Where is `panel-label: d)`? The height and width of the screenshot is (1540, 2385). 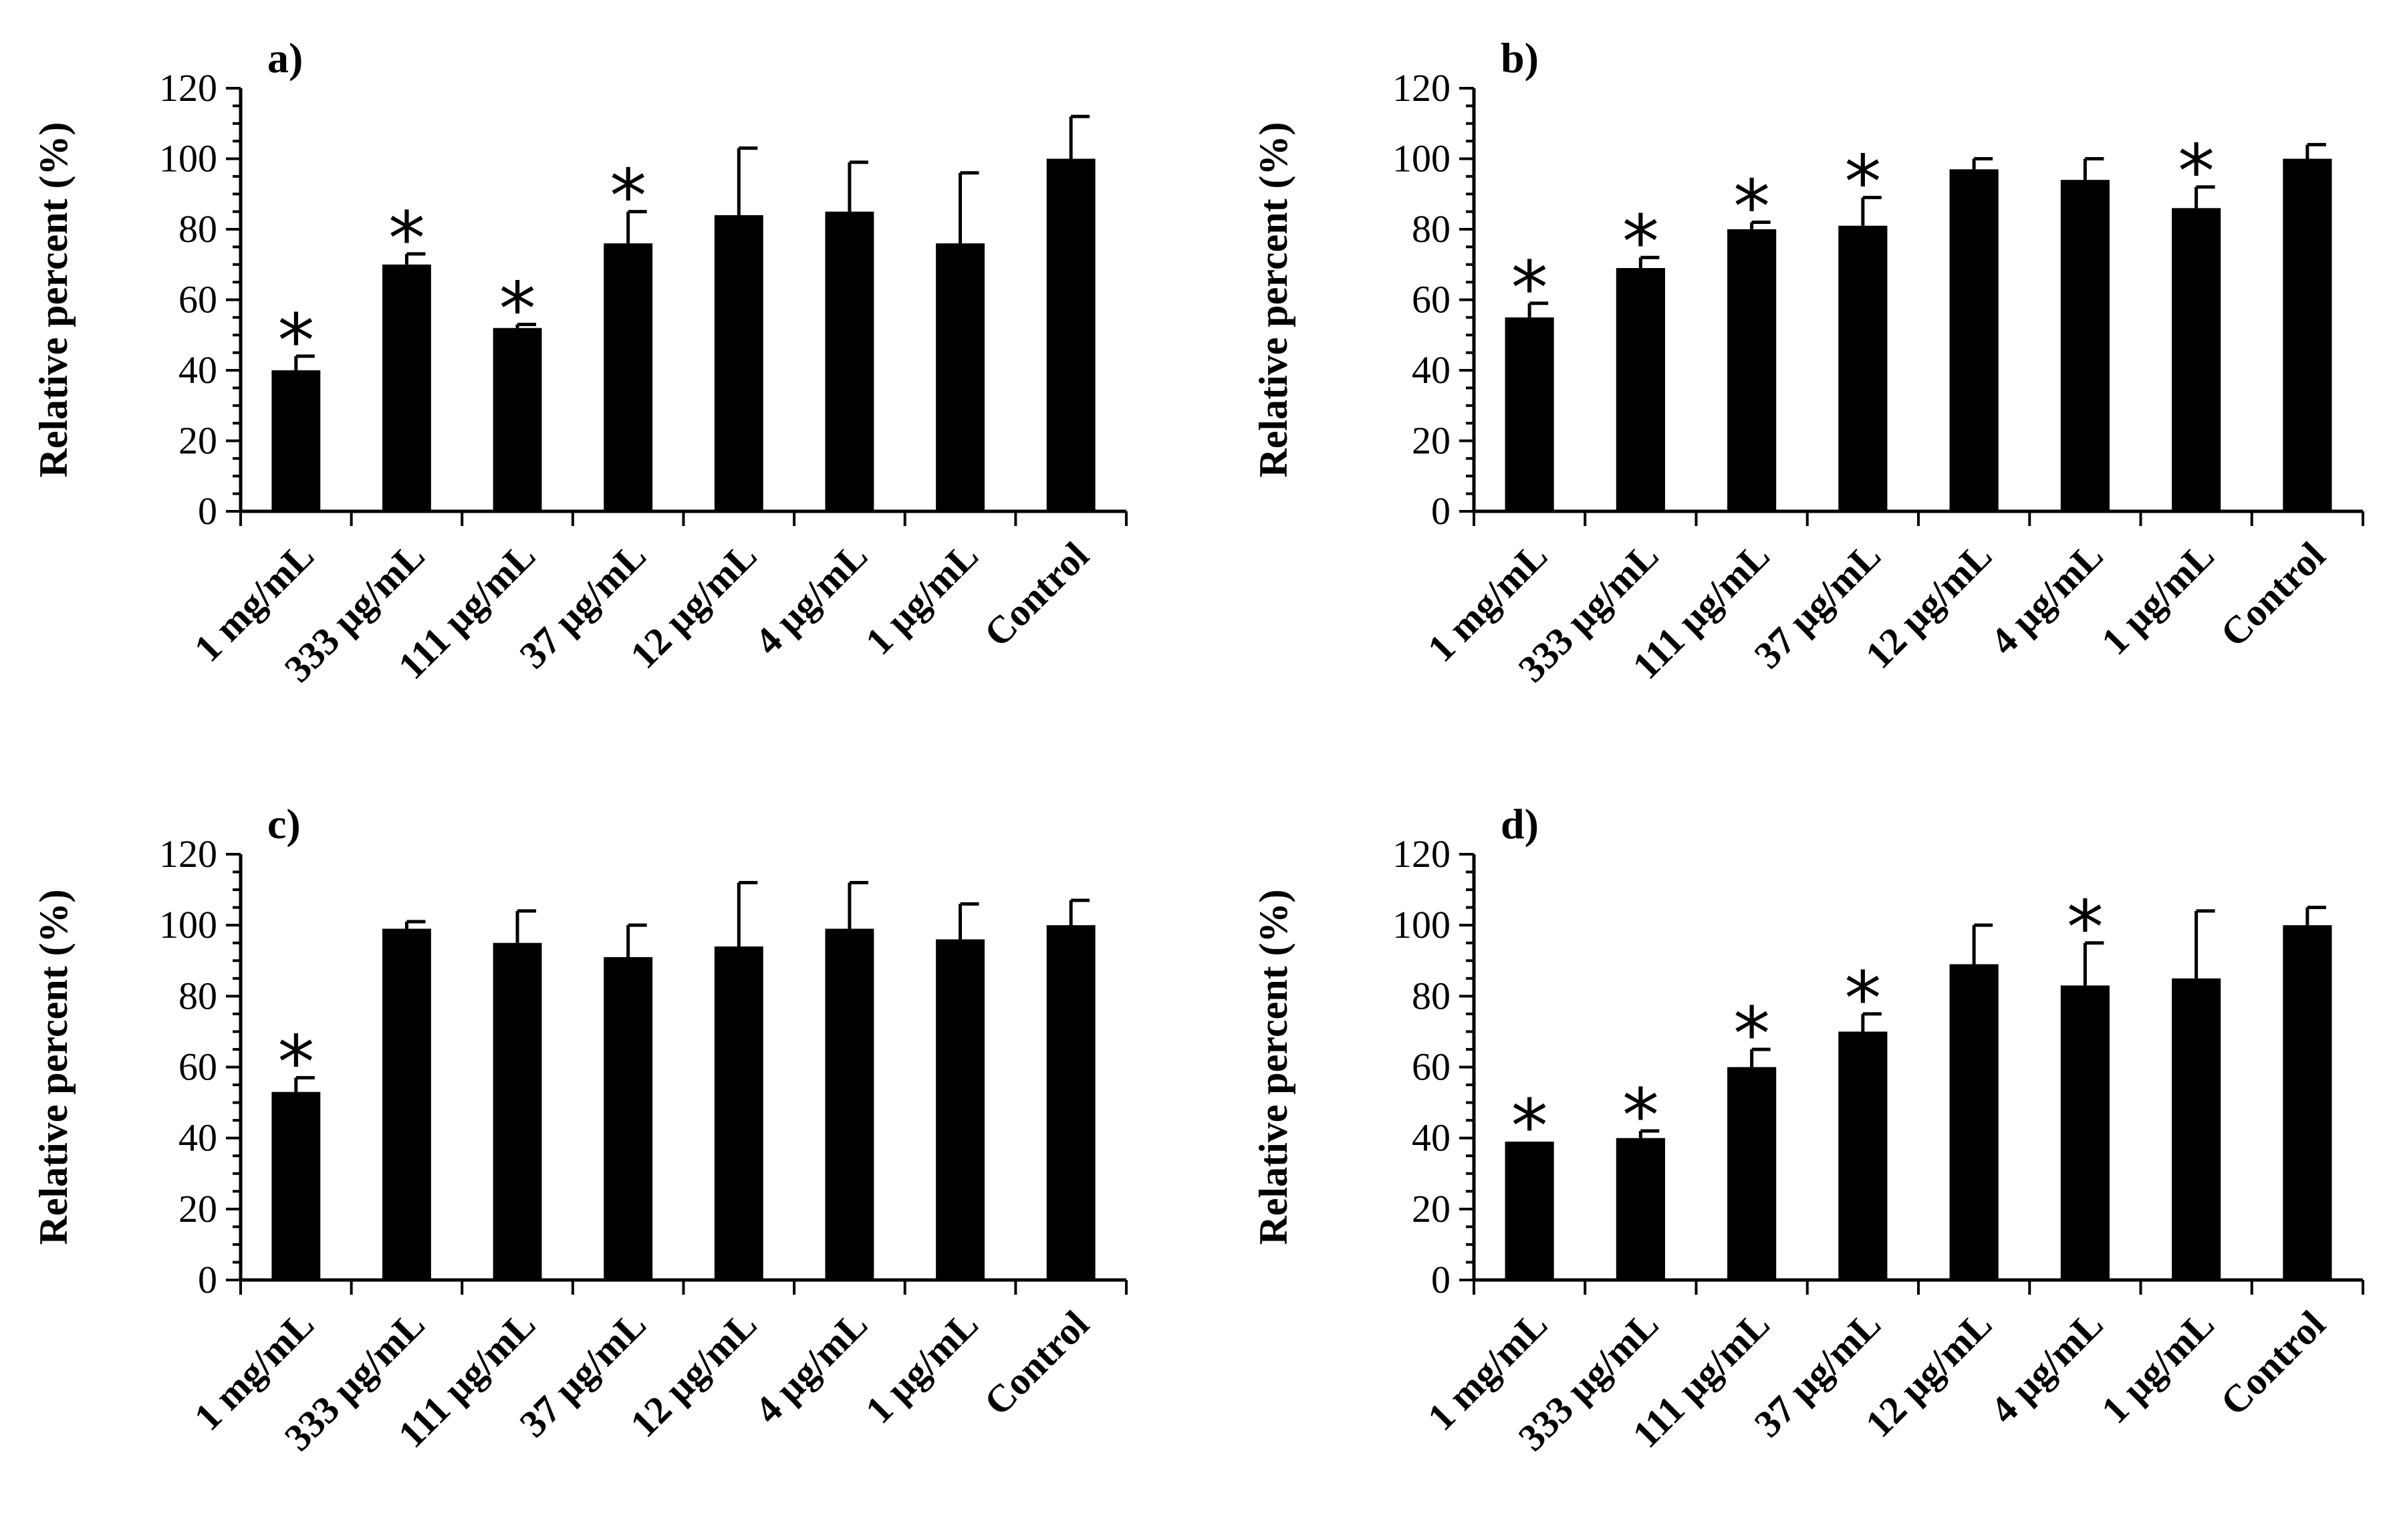 panel-label: d) is located at coordinates (1520, 824).